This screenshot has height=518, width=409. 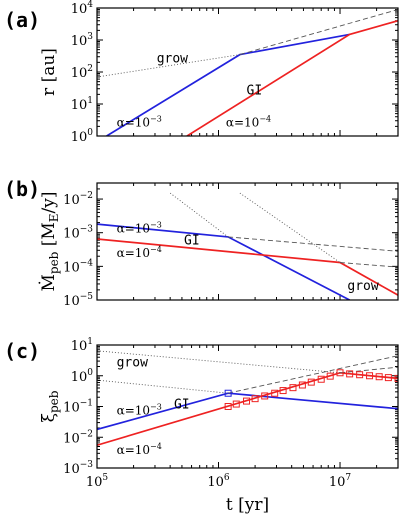 I want to click on series-group, so click(x=247, y=398).